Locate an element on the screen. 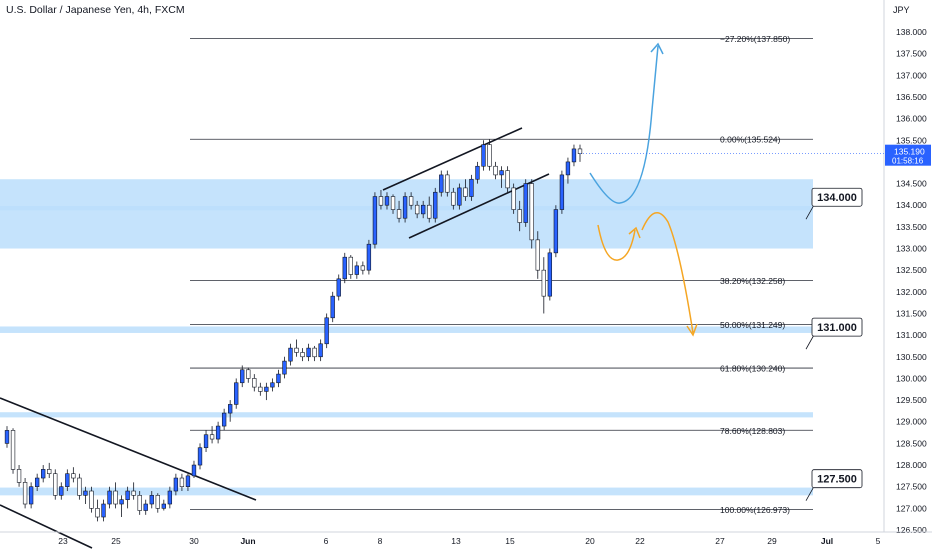 This screenshot has width=932, height=550. fib-label-1: 0.00%(135.524) is located at coordinates (750, 140).